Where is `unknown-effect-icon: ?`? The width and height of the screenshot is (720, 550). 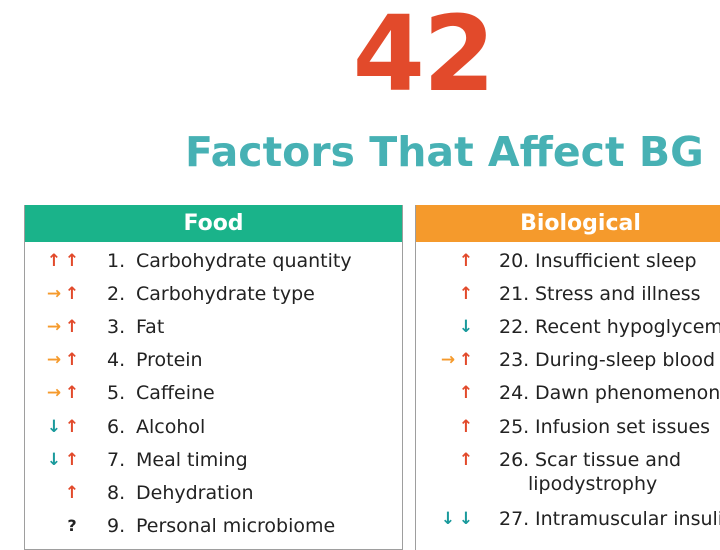
unknown-effect-icon: ? is located at coordinates (72, 525).